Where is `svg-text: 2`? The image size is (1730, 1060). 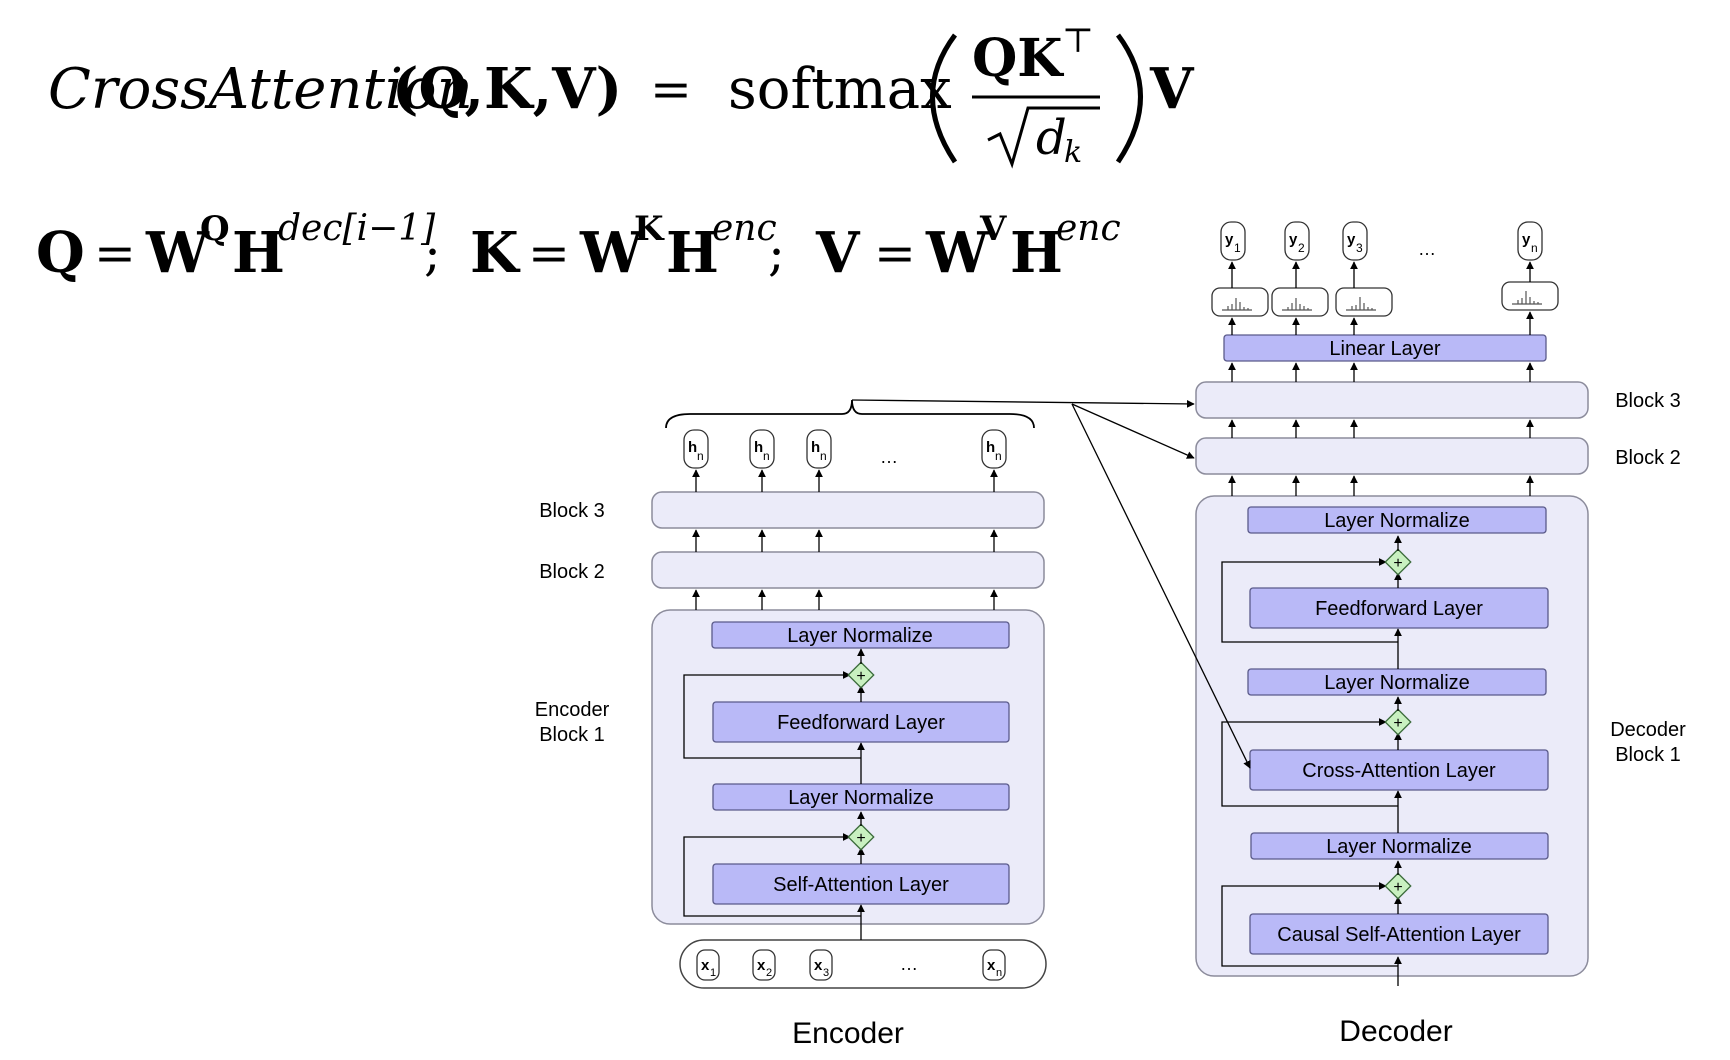 svg-text: 2 is located at coordinates (1301, 248).